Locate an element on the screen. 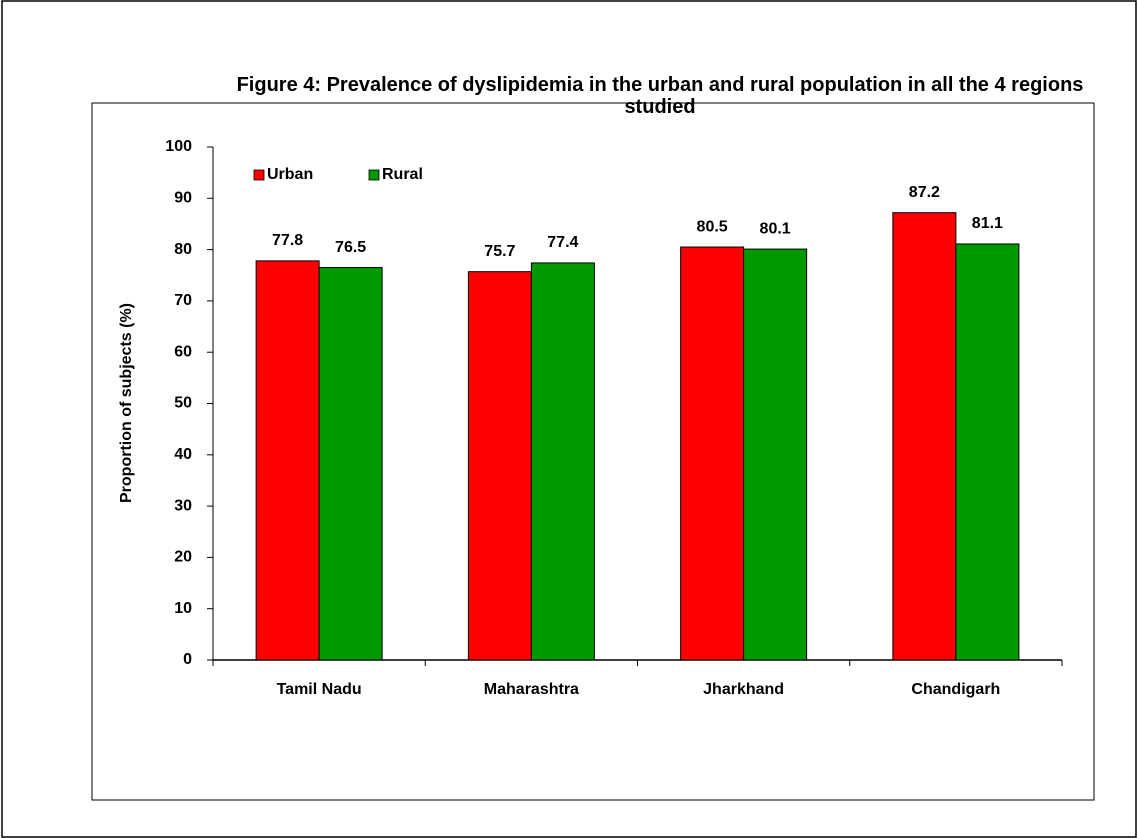 This screenshot has height=838, width=1138. value-label: 76.5 is located at coordinates (350, 247).